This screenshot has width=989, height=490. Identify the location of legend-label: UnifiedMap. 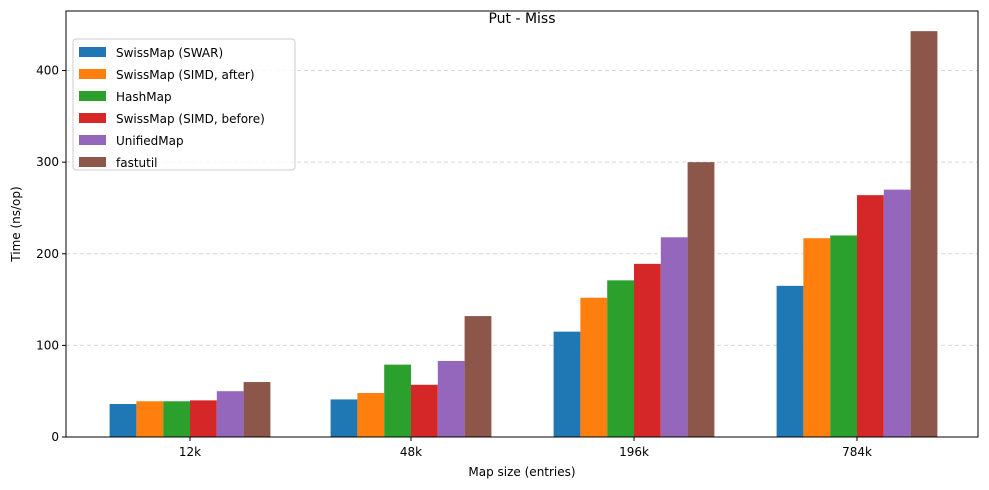
(150, 141).